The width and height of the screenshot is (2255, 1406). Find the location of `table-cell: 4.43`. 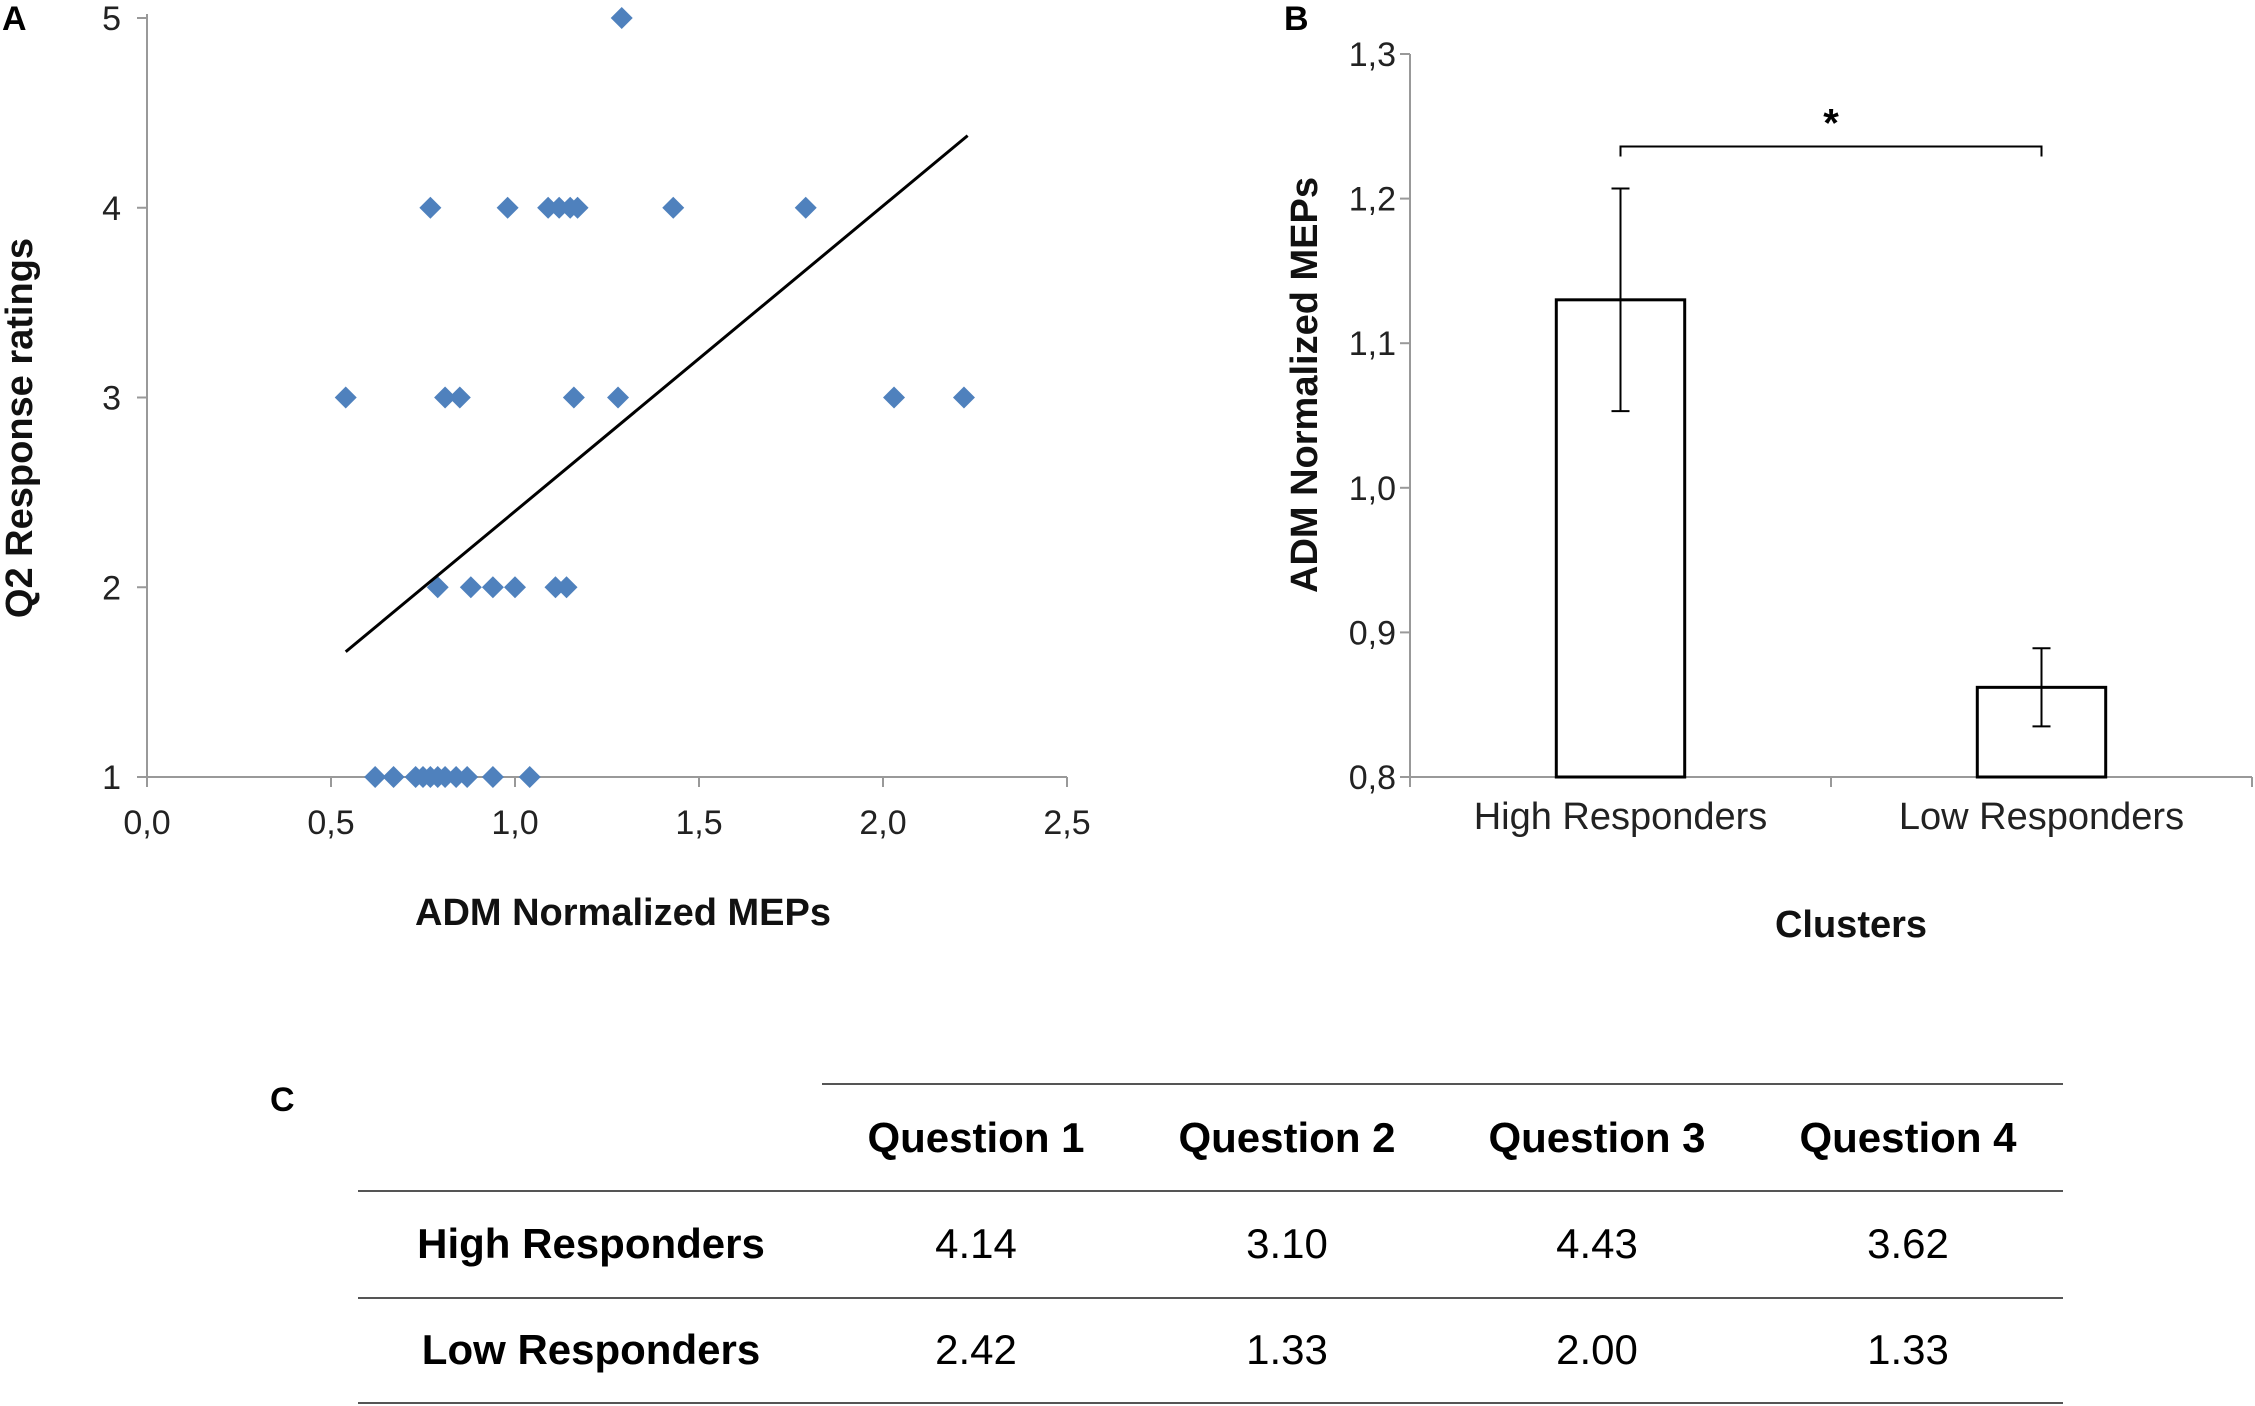

table-cell: 4.43 is located at coordinates (1597, 1243).